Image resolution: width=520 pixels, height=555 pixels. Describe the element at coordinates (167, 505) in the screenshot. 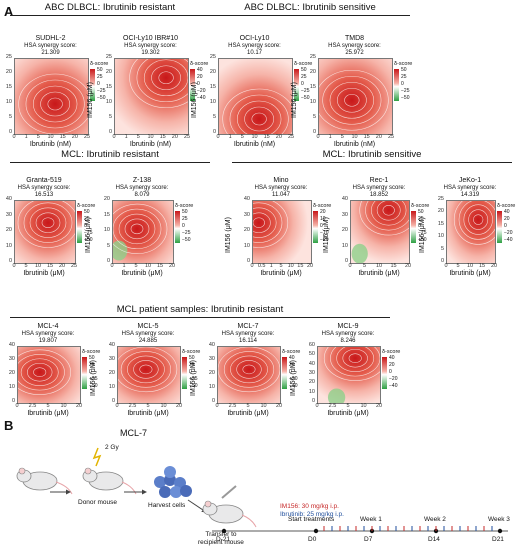

I see `harvest-label: Harvest cells` at that location.